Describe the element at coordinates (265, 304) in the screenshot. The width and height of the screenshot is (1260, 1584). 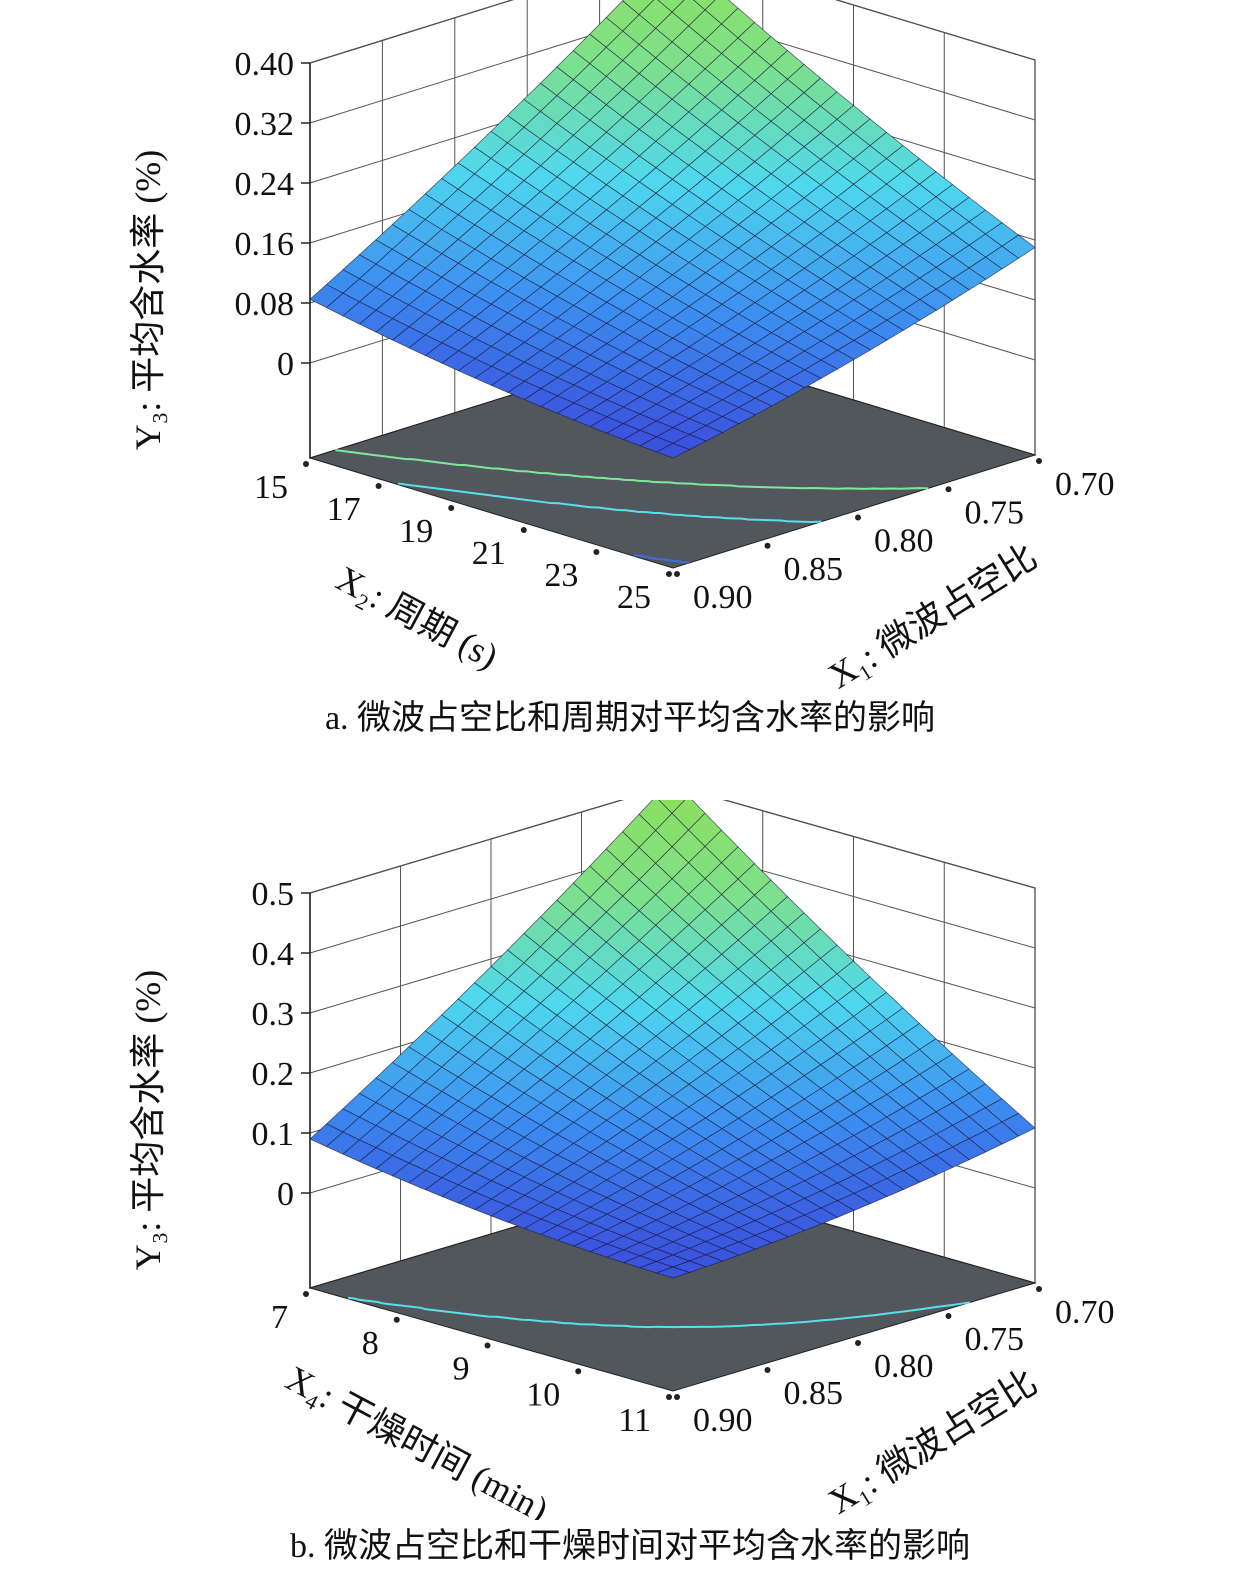
I see `z-tick-label: 0.08` at that location.